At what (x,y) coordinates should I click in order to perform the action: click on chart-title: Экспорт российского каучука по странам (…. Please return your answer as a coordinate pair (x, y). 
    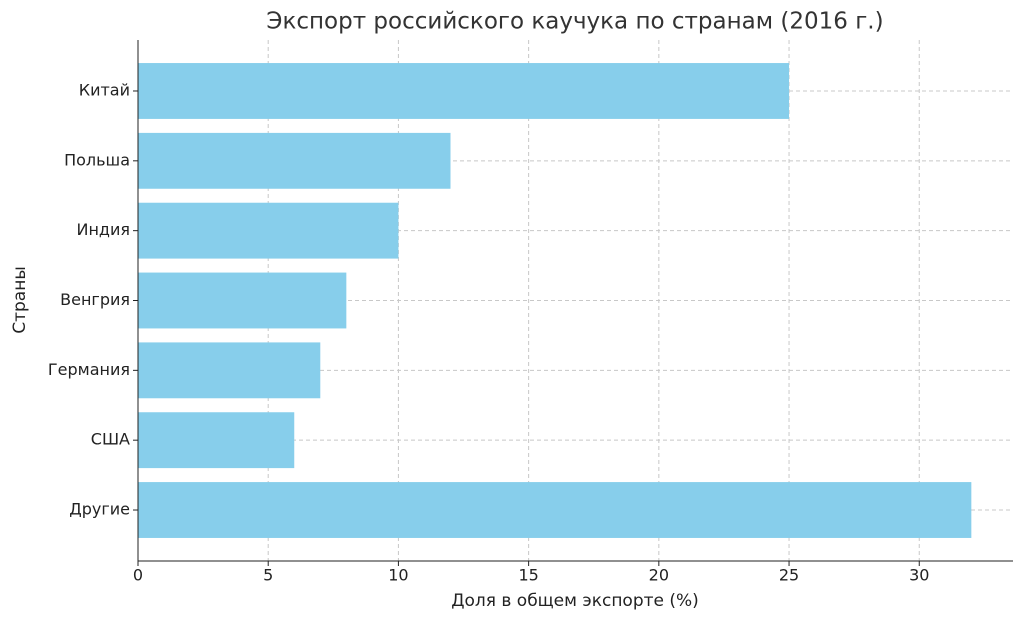
    Looking at the image, I should click on (574, 22).